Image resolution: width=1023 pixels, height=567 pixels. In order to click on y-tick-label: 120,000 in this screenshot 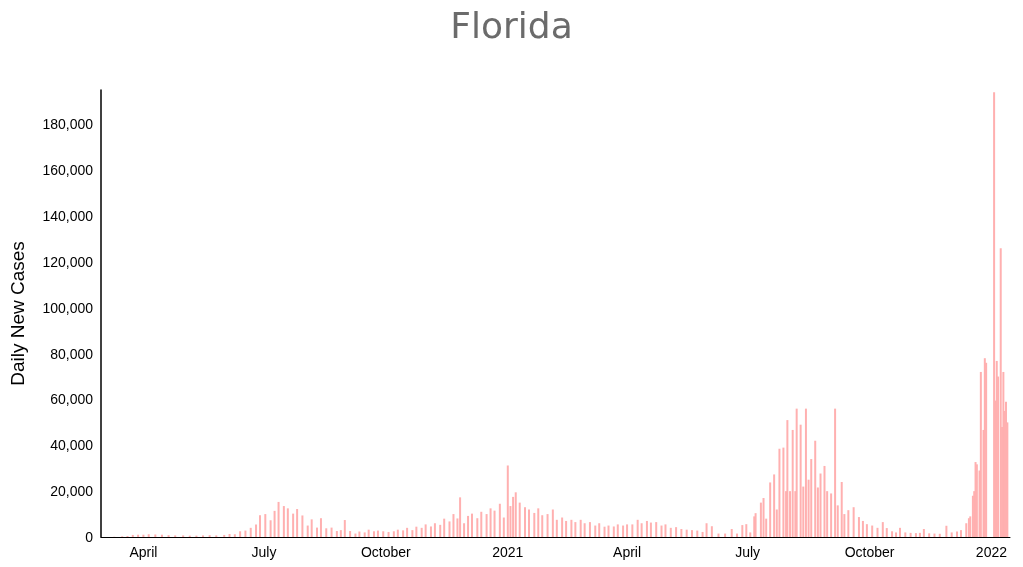, I will do `click(68, 261)`.